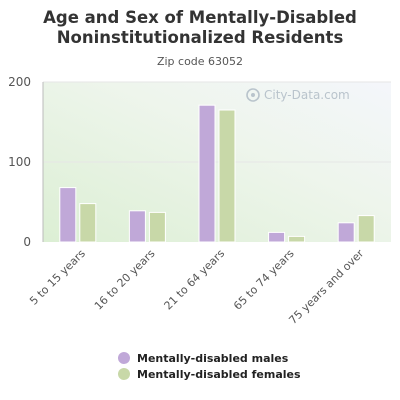  What do you see at coordinates (219, 374) in the screenshot?
I see `legend-label-females: Mentally-disabled females` at bounding box center [219, 374].